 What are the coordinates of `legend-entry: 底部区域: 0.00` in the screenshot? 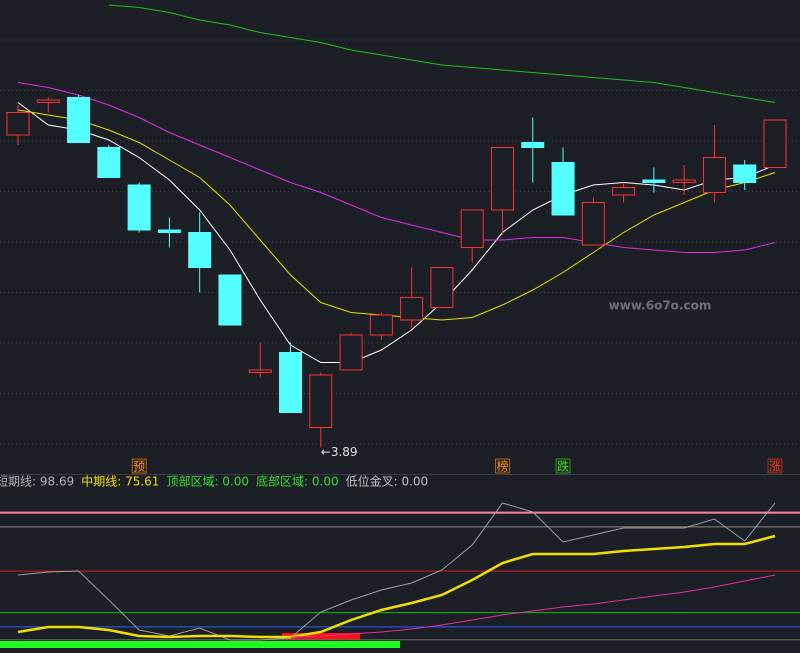 It's located at (297, 481).